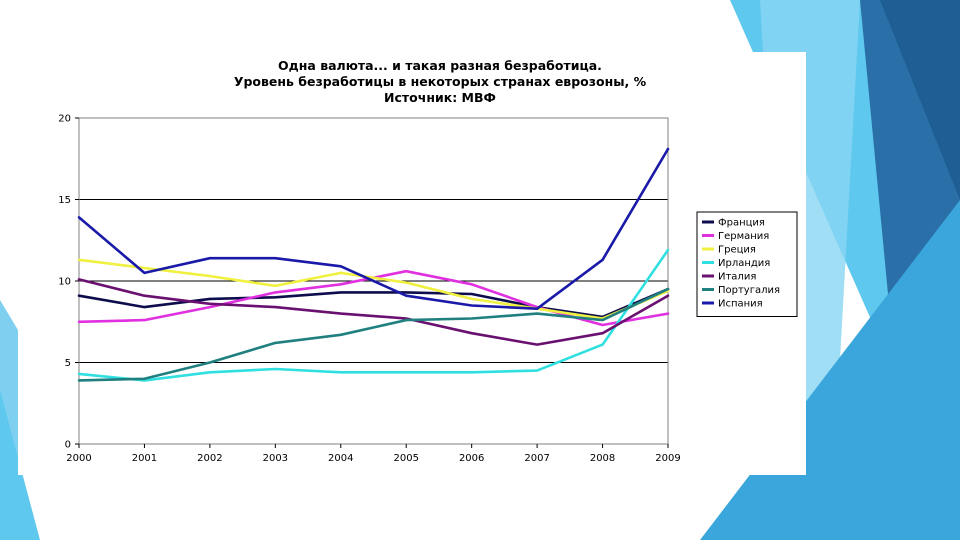 This screenshot has height=540, width=960. Describe the element at coordinates (741, 223) in the screenshot. I see `legend-label: Франция` at that location.